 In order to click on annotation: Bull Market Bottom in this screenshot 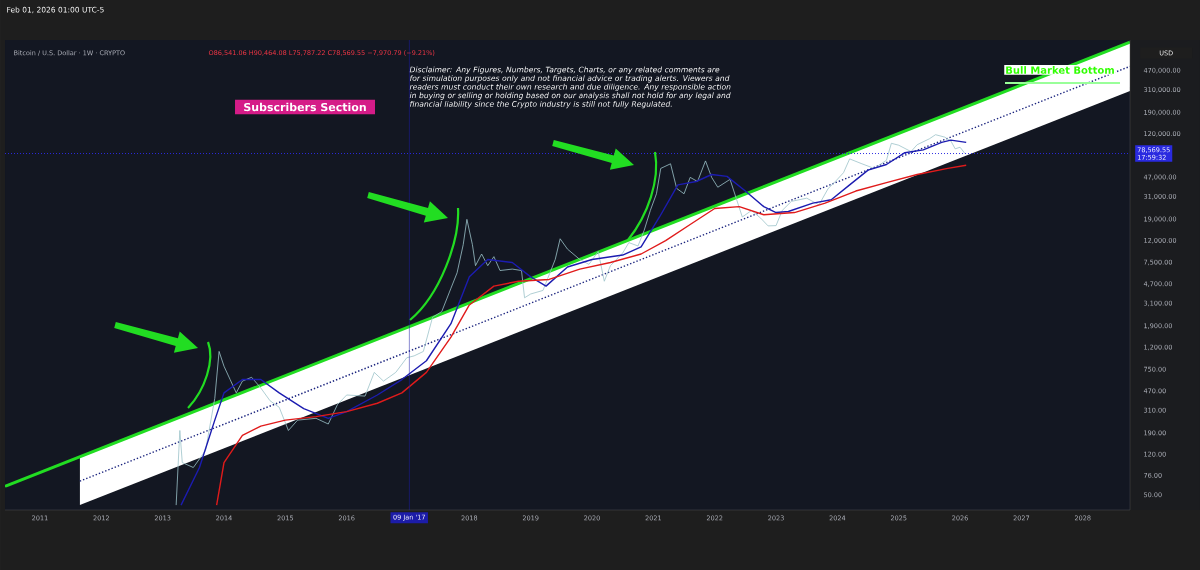, I will do `click(1060, 70)`.